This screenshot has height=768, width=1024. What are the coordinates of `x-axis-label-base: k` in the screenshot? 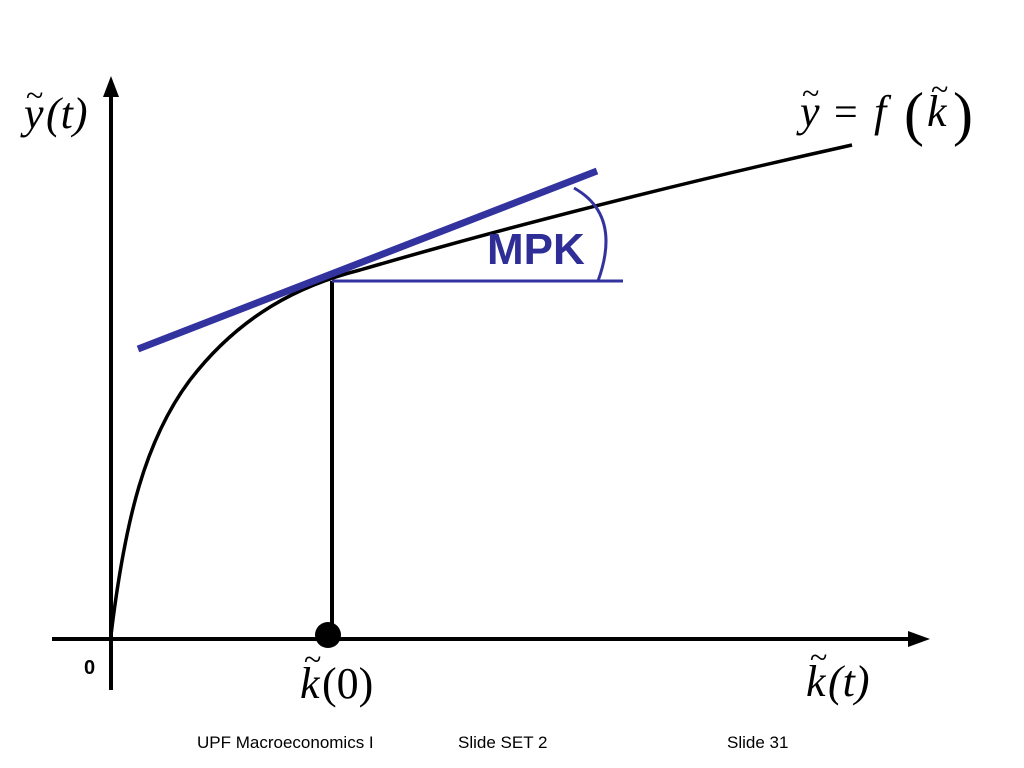 It's located at (816, 681).